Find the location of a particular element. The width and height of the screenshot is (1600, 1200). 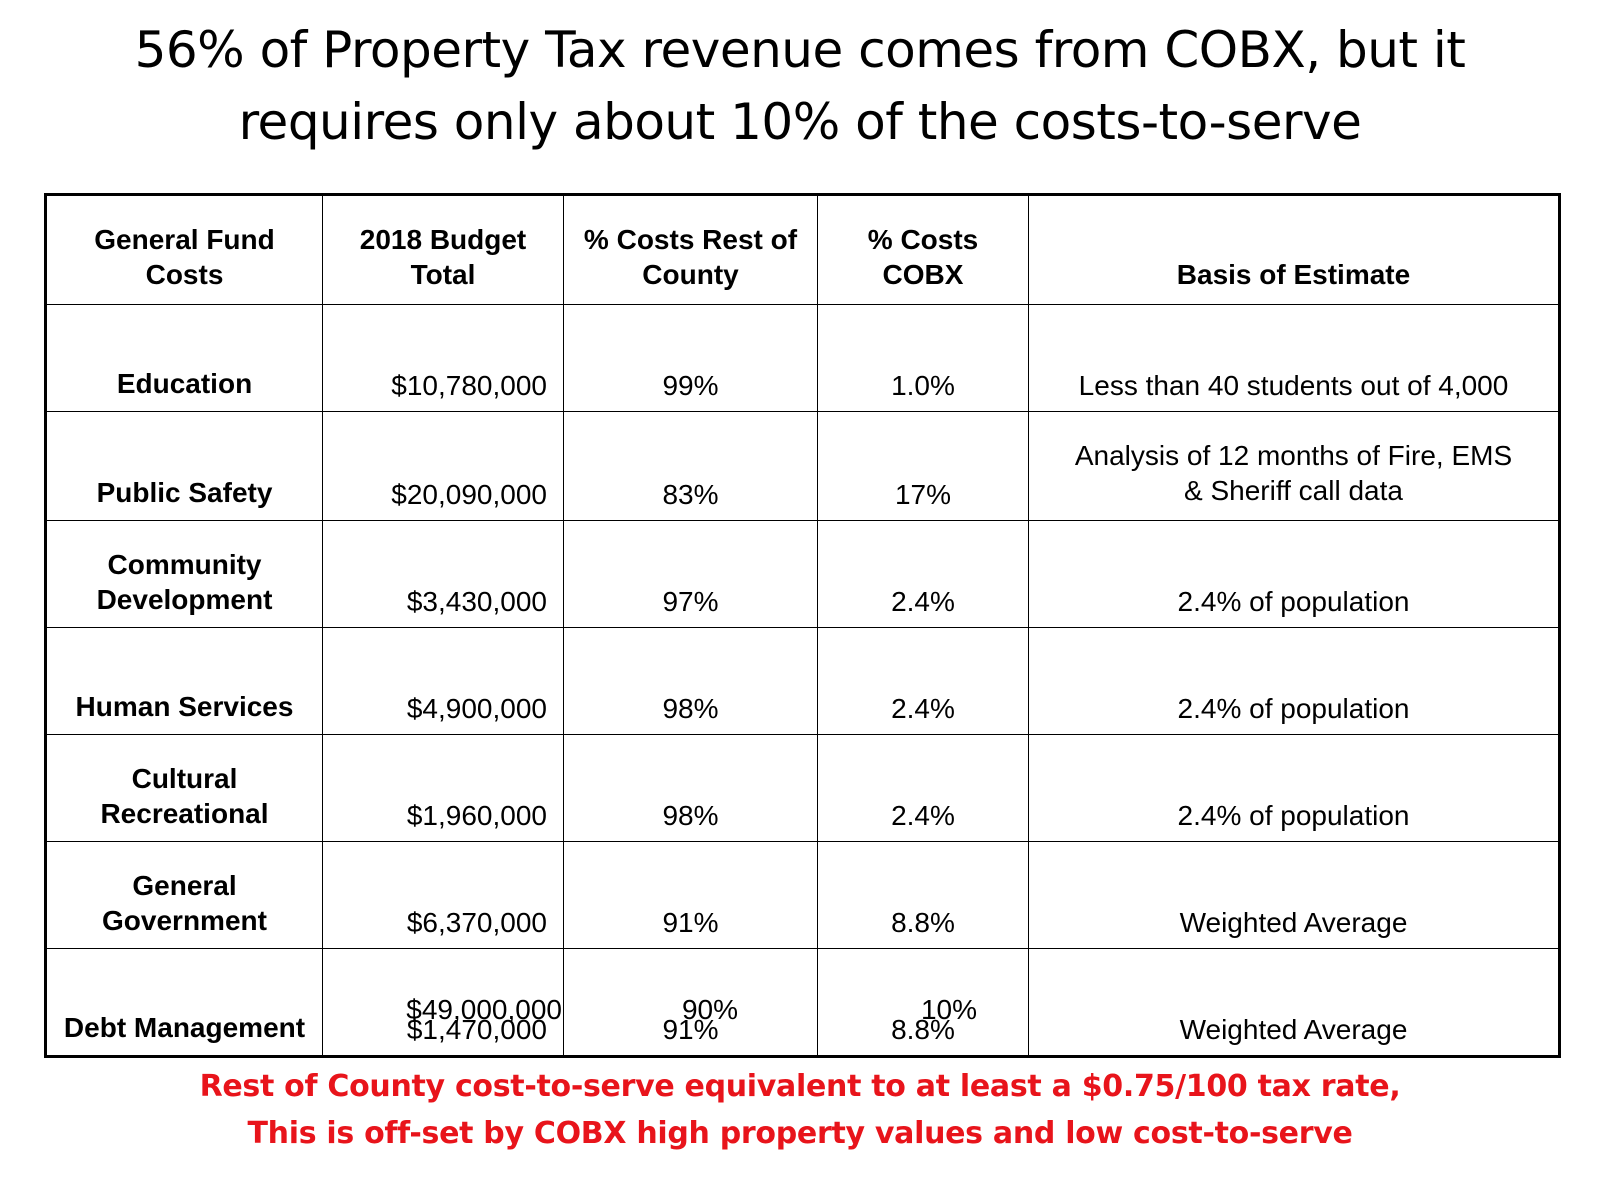

row-rest-pct: 97% is located at coordinates (690, 574).